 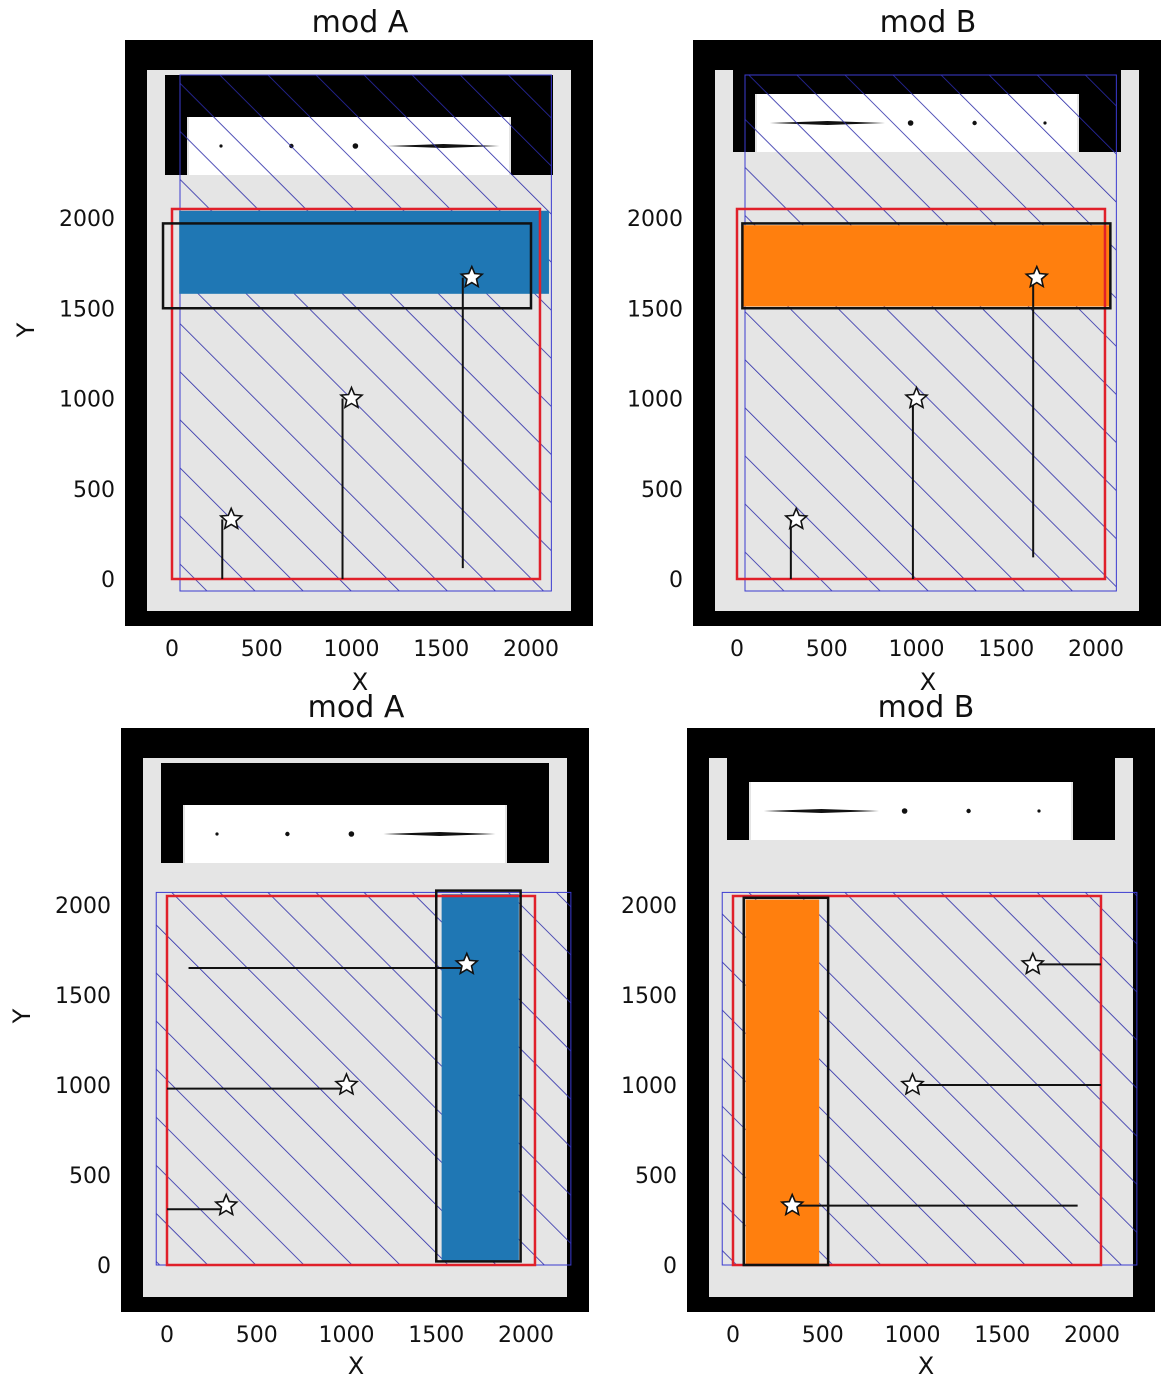 I want to click on panel-4-title: mod B, so click(x=926, y=707).